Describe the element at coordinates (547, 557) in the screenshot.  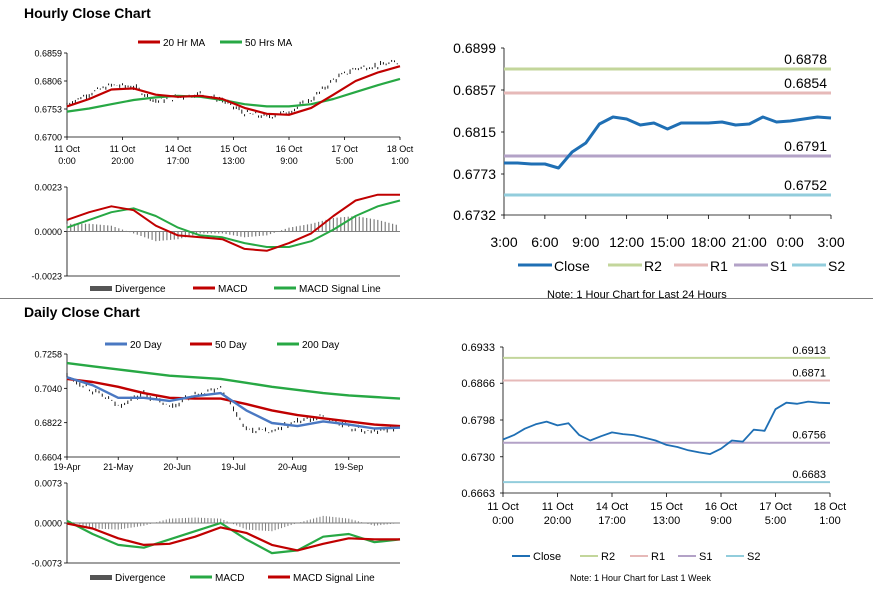
I see `legend-weekly-close-label: Close` at that location.